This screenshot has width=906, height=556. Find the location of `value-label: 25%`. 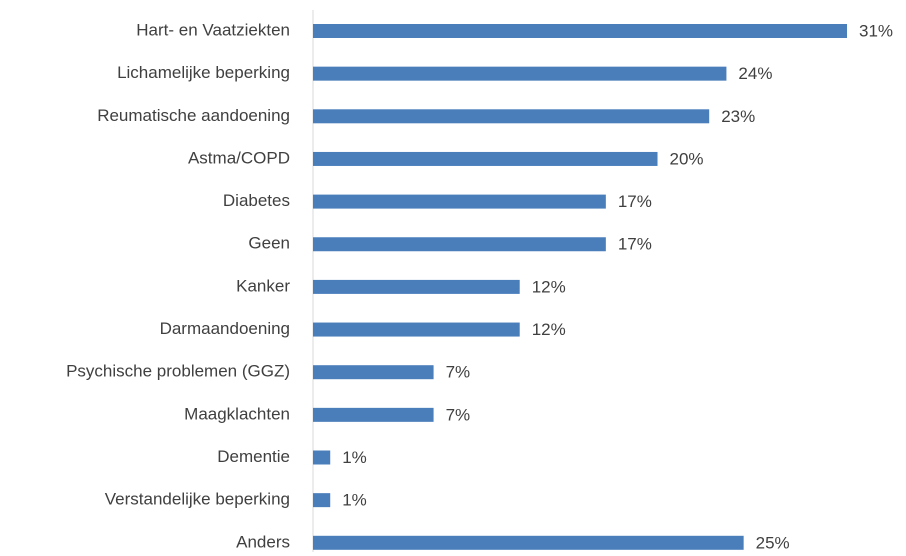

value-label: 25% is located at coordinates (773, 542).